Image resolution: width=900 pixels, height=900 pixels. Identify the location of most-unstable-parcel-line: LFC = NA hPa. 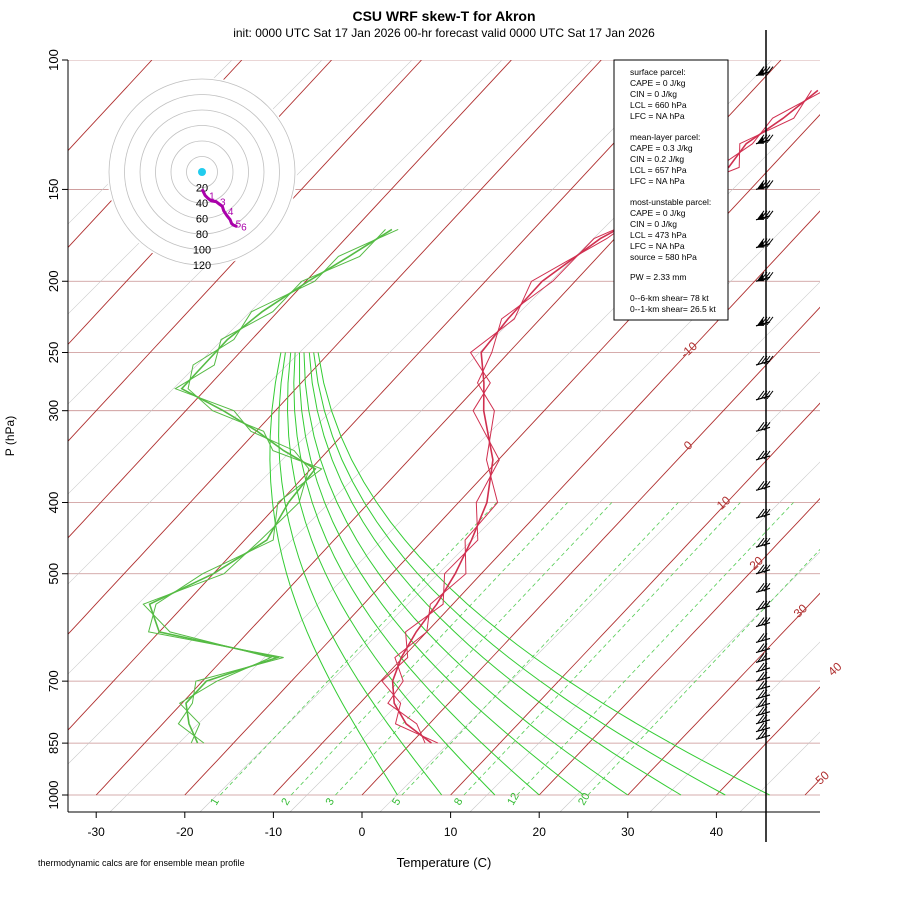
(657, 246).